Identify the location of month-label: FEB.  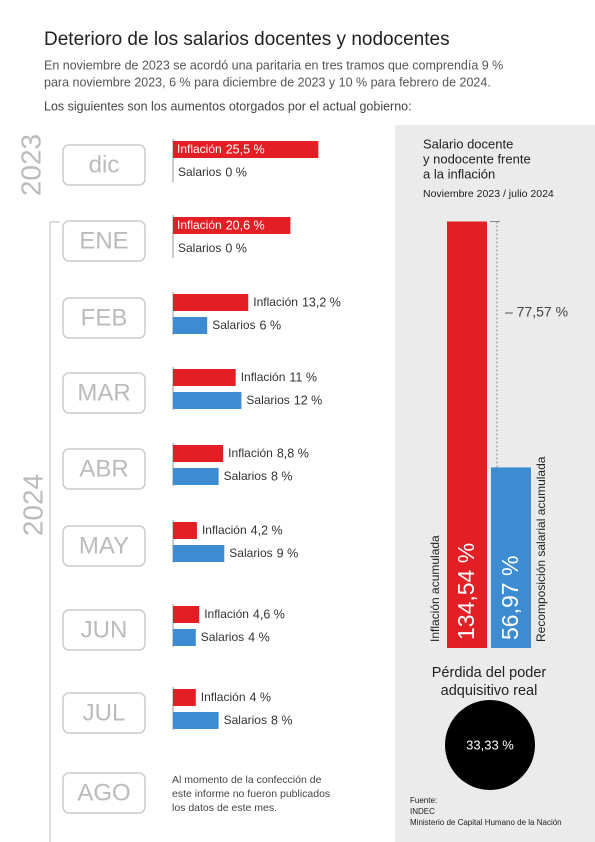
(104, 317).